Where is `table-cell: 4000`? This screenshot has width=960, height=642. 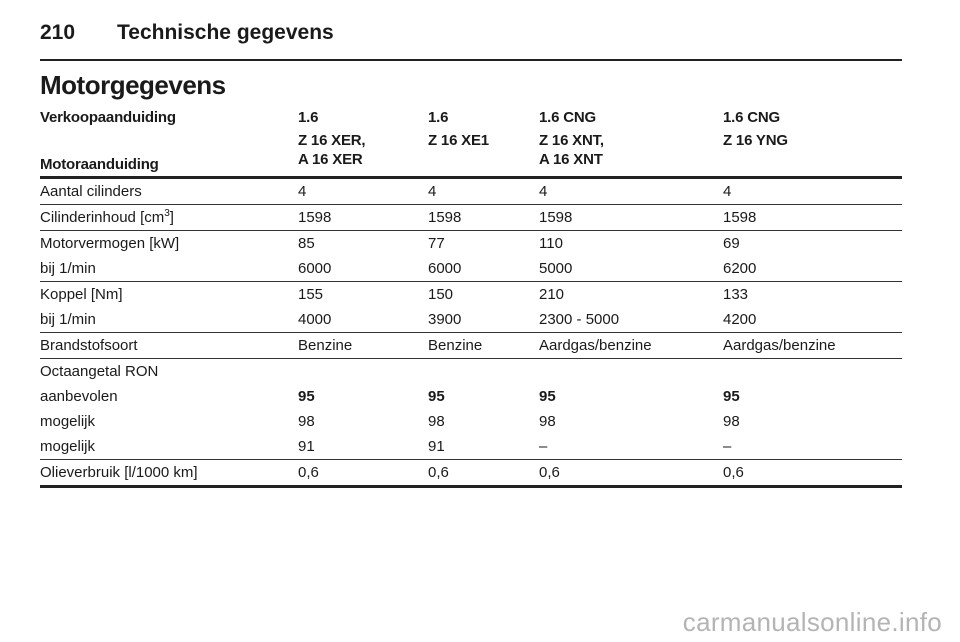 table-cell: 4000 is located at coordinates (363, 320).